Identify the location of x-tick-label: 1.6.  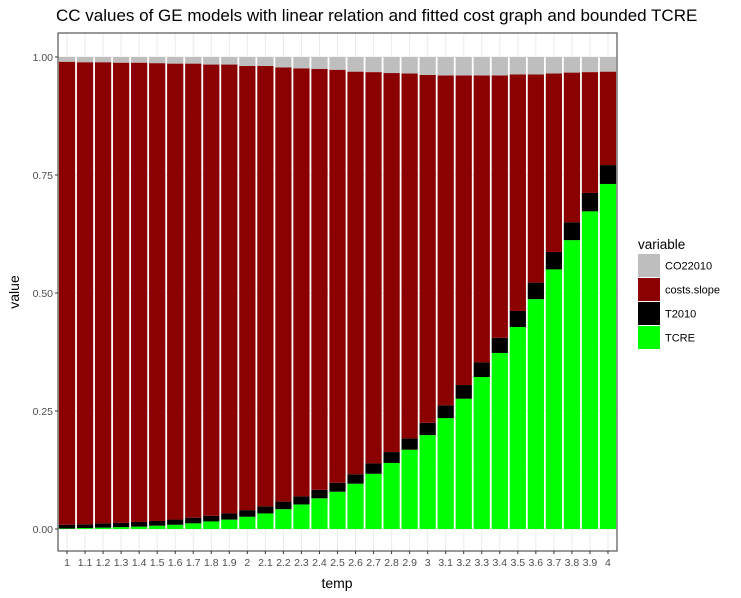
(175, 563).